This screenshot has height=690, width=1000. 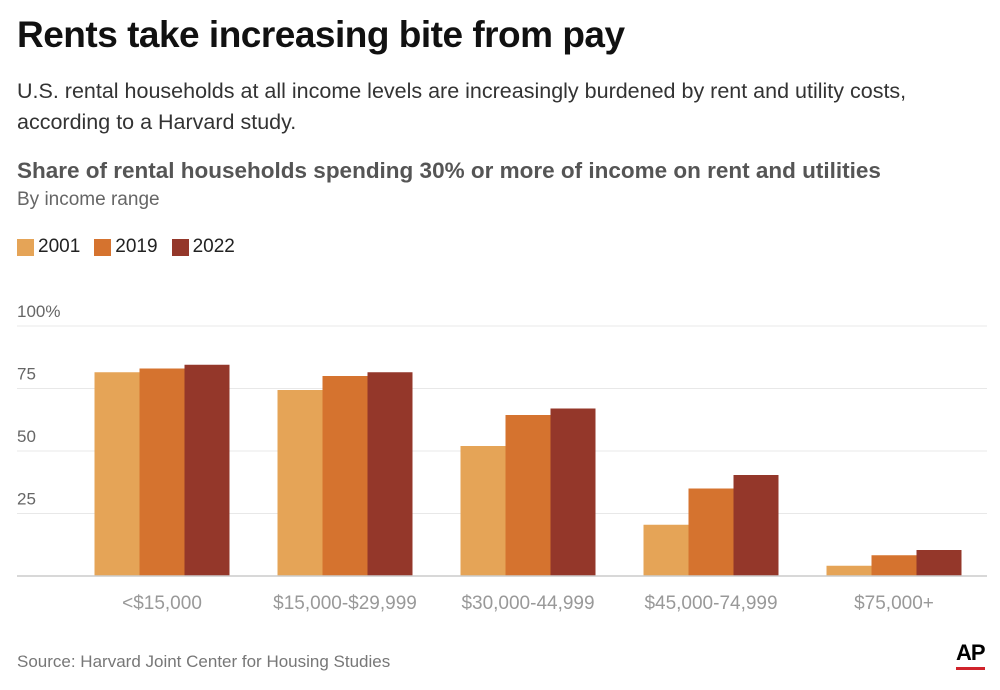 What do you see at coordinates (213, 246) in the screenshot?
I see `legend-label: 2022` at bounding box center [213, 246].